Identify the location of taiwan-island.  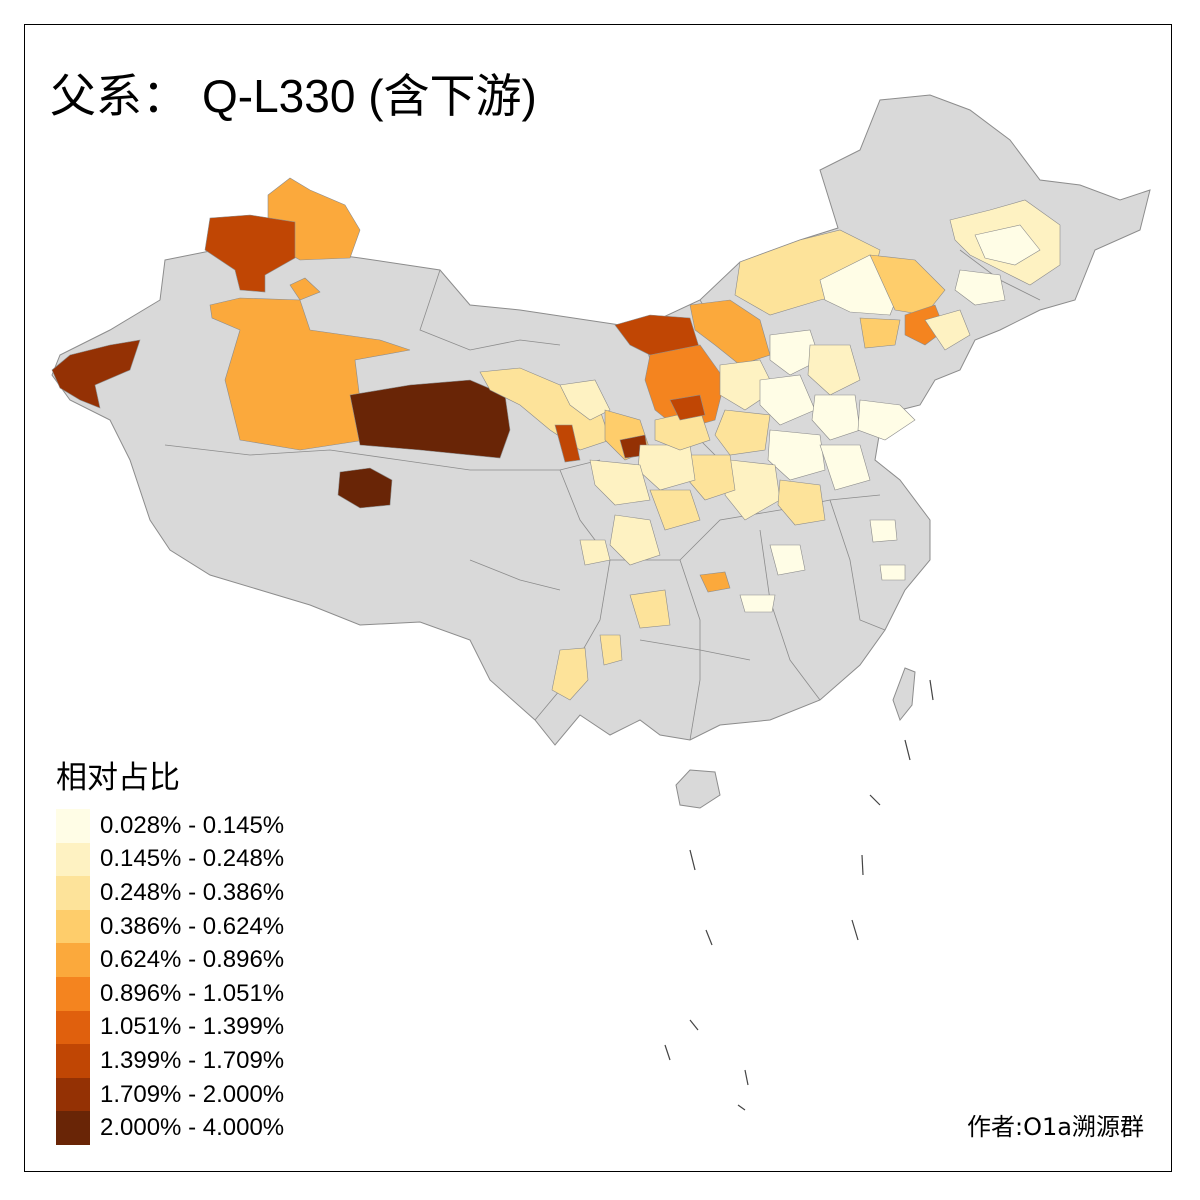
(904, 694).